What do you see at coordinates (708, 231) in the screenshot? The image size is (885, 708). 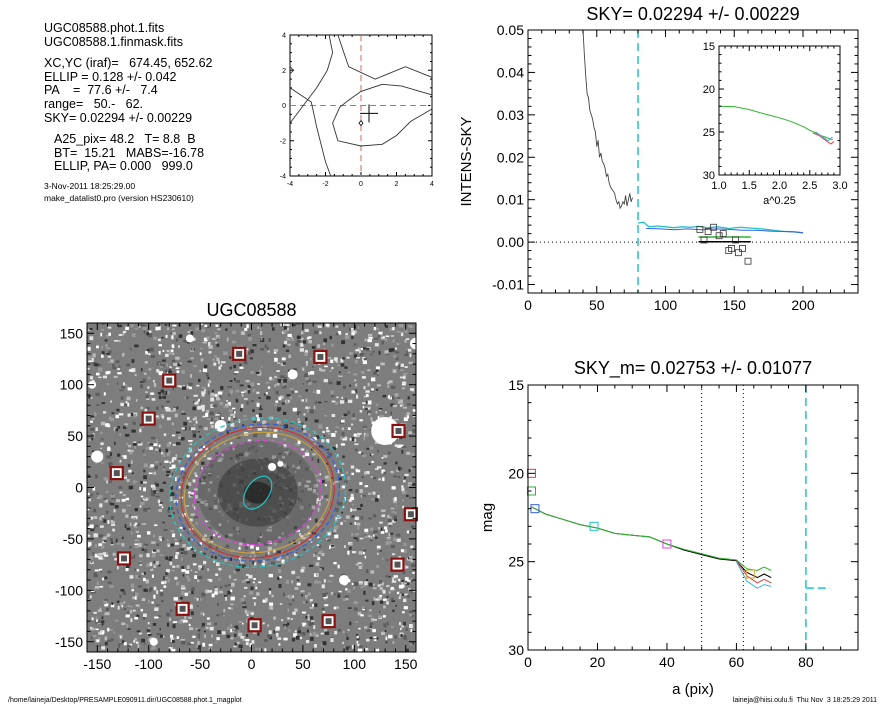 I see `sky-square-marker` at bounding box center [708, 231].